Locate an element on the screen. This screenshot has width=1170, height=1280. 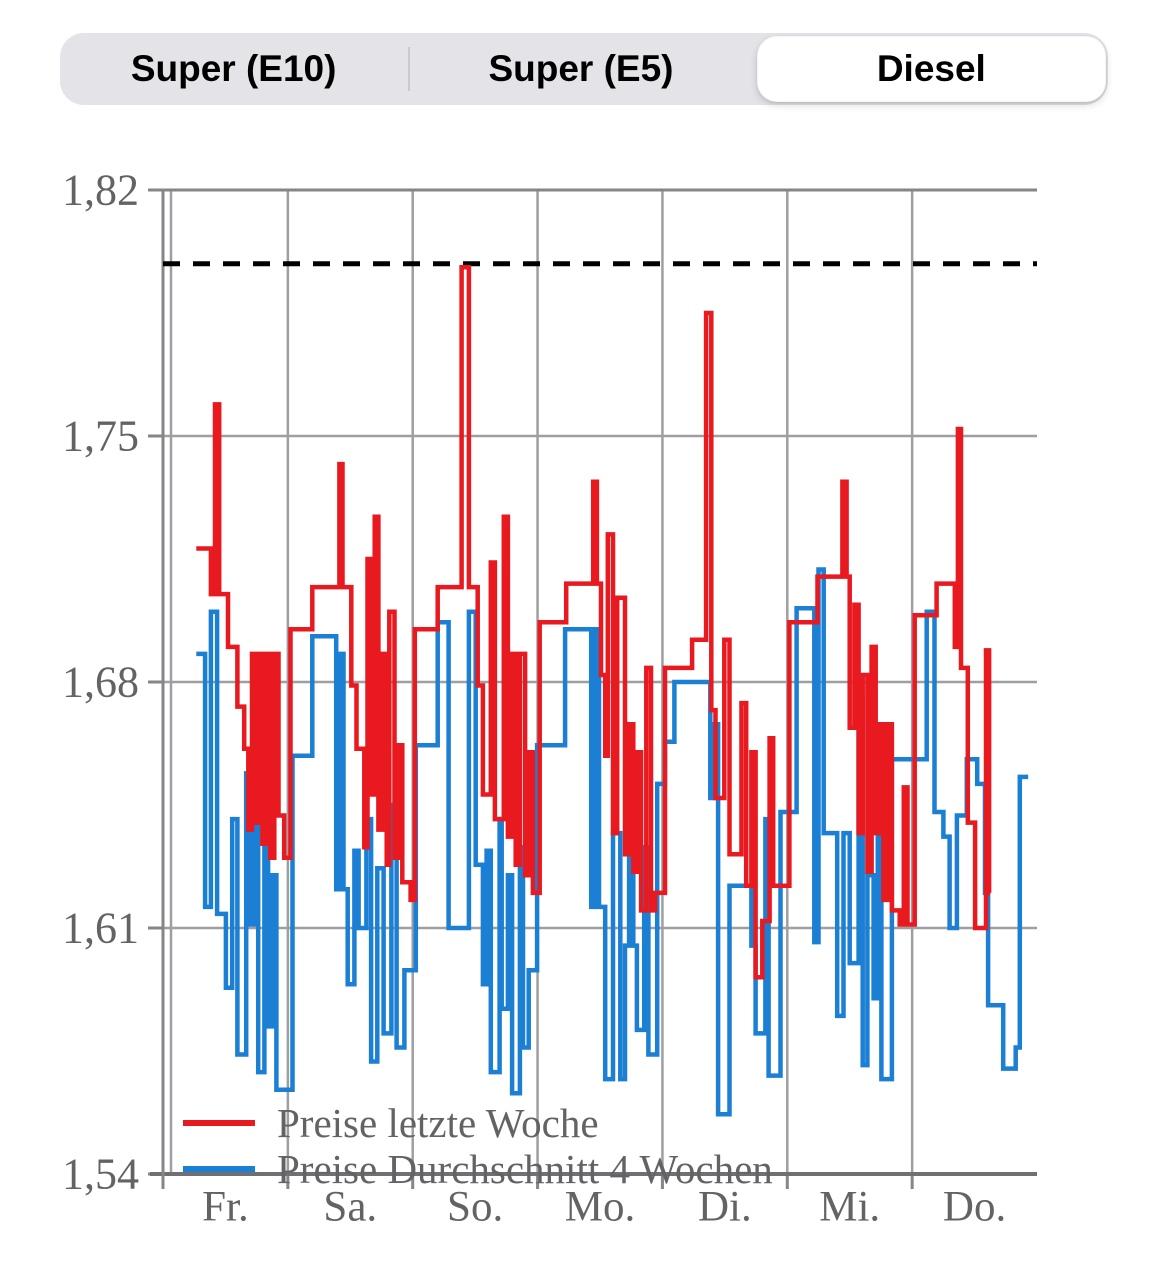
fuel-type-segmented-control: Super (E10) Super (E5) Diesel is located at coordinates (584, 69).